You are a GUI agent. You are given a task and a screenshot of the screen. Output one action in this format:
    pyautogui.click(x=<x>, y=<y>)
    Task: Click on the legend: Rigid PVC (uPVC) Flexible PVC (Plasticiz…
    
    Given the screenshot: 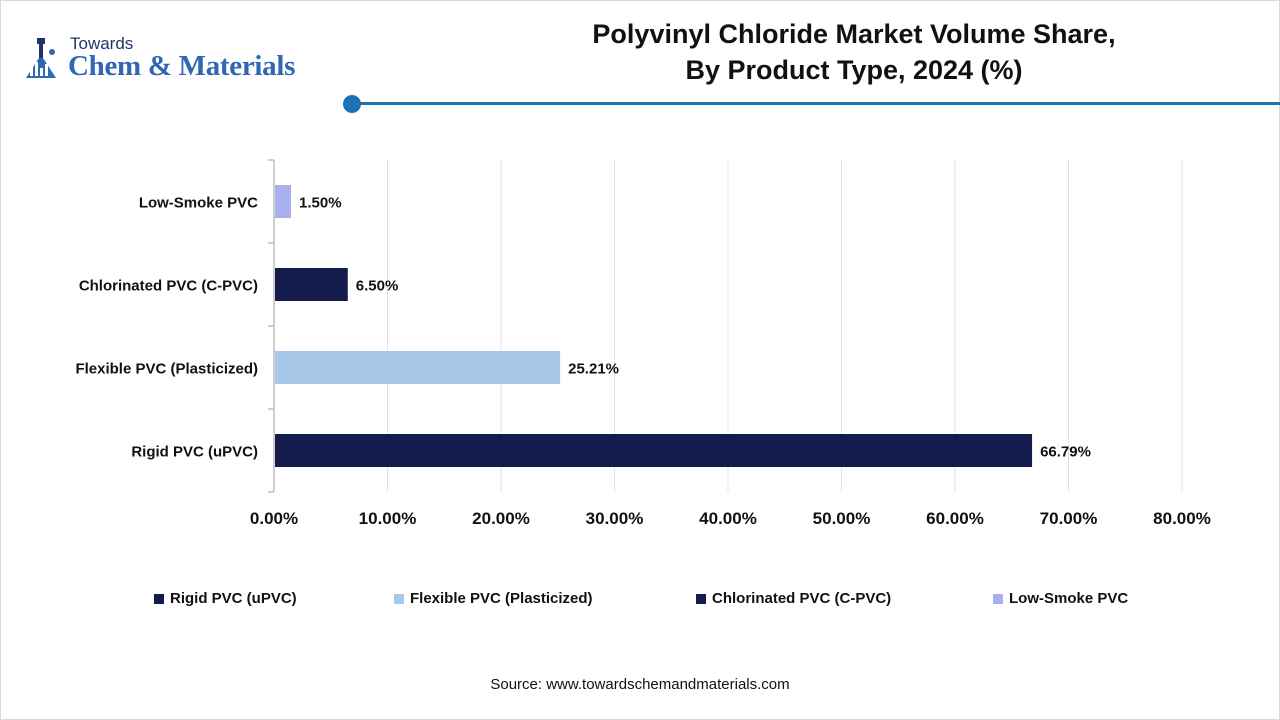 What is the action you would take?
    pyautogui.click(x=640, y=602)
    